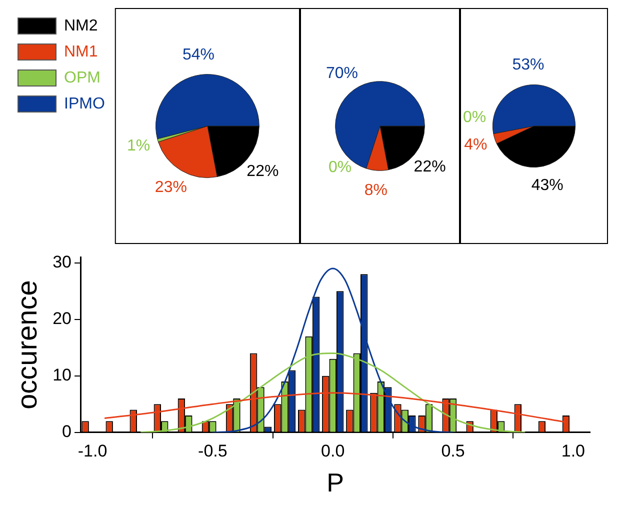  What do you see at coordinates (342, 73) in the screenshot?
I see `data-label: 70%` at bounding box center [342, 73].